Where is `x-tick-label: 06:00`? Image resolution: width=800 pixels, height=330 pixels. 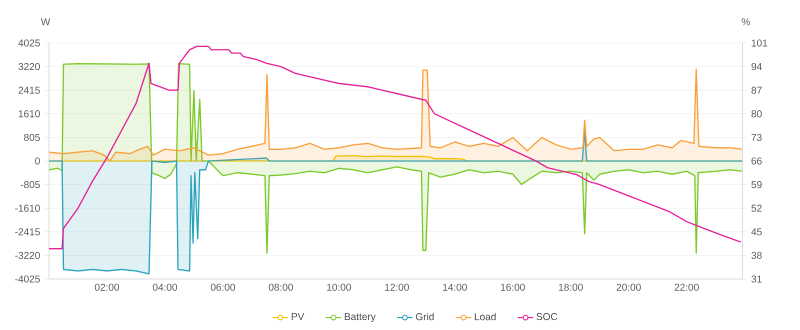
x-tick-label: 06:00 is located at coordinates (223, 287).